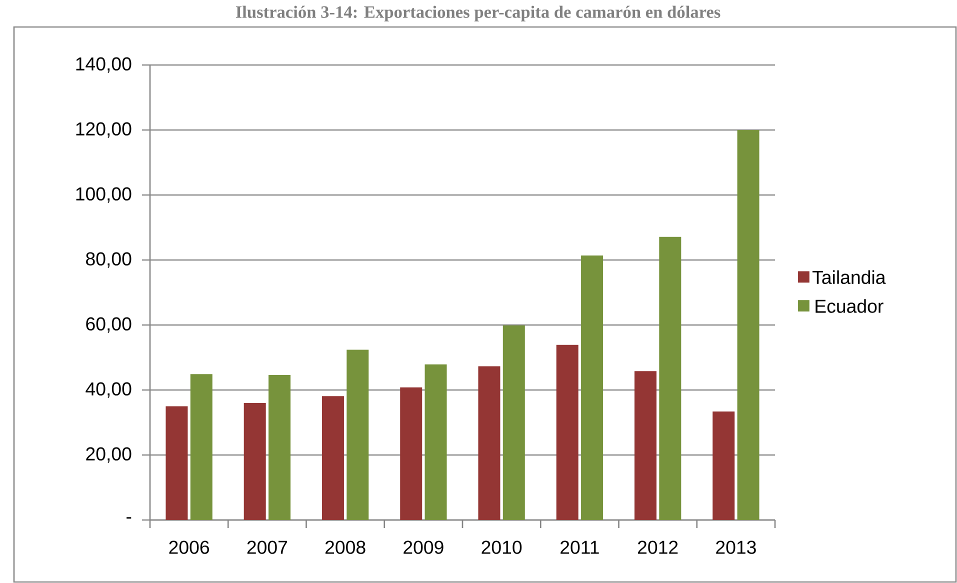  What do you see at coordinates (104, 65) in the screenshot?
I see `y-tick-label: 140,00` at bounding box center [104, 65].